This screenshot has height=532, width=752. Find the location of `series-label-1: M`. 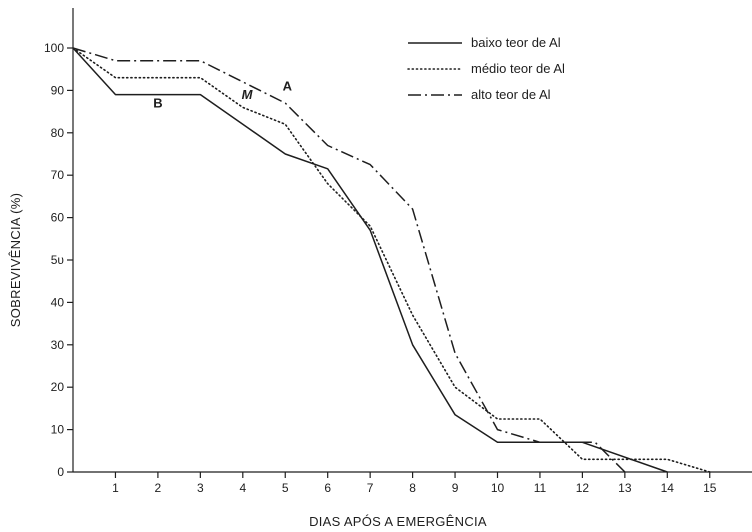

series-label-1: M is located at coordinates (248, 94).